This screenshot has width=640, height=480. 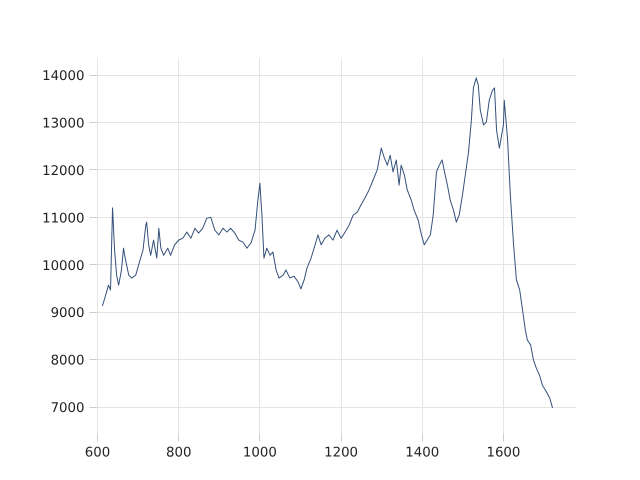 What do you see at coordinates (63, 218) in the screenshot?
I see `y-tick-label: 11000` at bounding box center [63, 218].